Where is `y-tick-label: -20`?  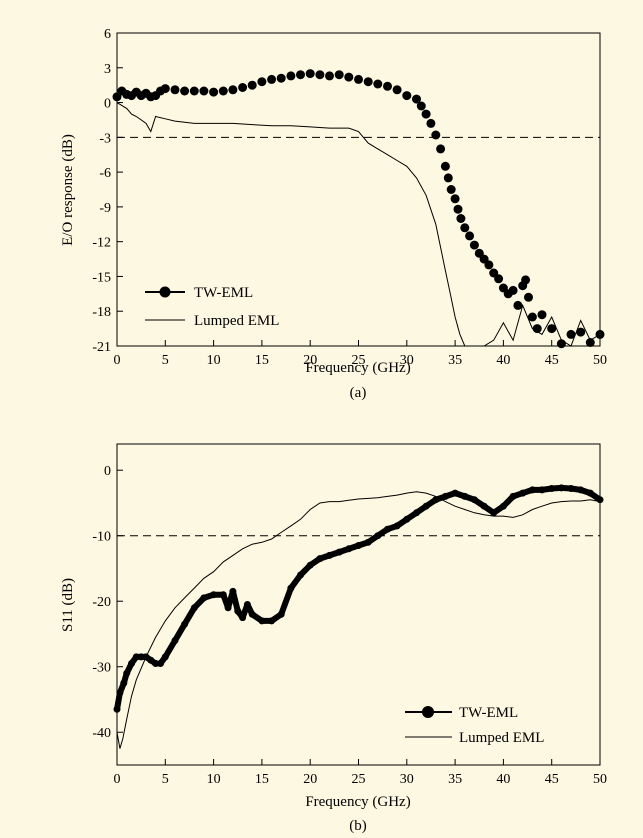
y-tick-label: -20 is located at coordinates (101, 602).